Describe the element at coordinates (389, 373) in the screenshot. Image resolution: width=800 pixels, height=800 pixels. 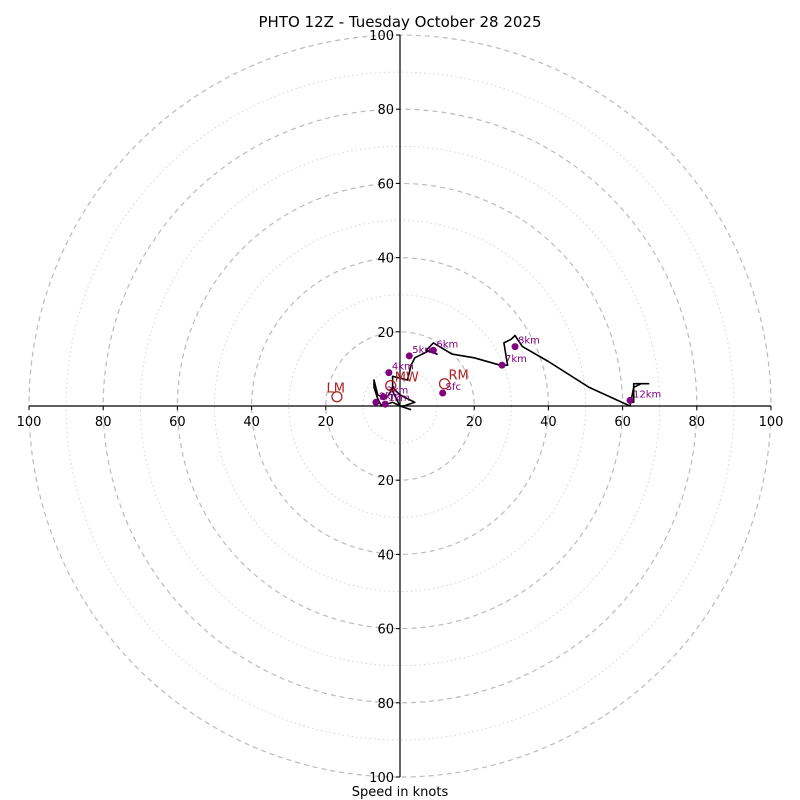
I see `height-marker-4km` at that location.